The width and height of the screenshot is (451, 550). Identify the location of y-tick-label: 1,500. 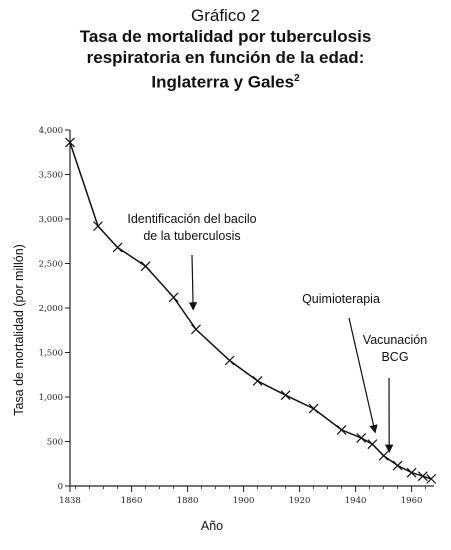
(51, 354).